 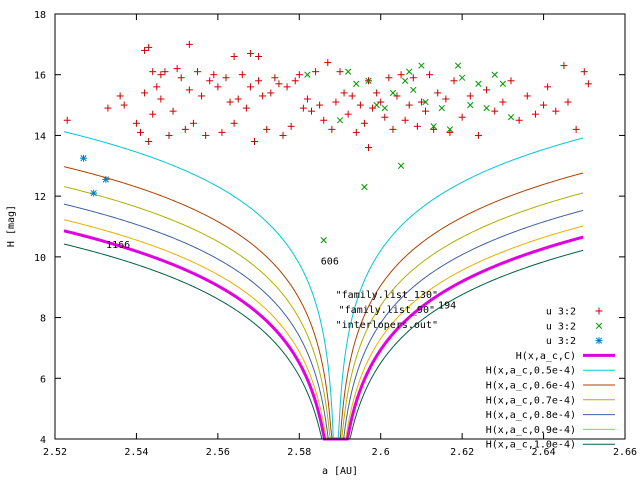 What do you see at coordinates (544, 452) in the screenshot?
I see `x-tick-label: 2.64` at bounding box center [544, 452].